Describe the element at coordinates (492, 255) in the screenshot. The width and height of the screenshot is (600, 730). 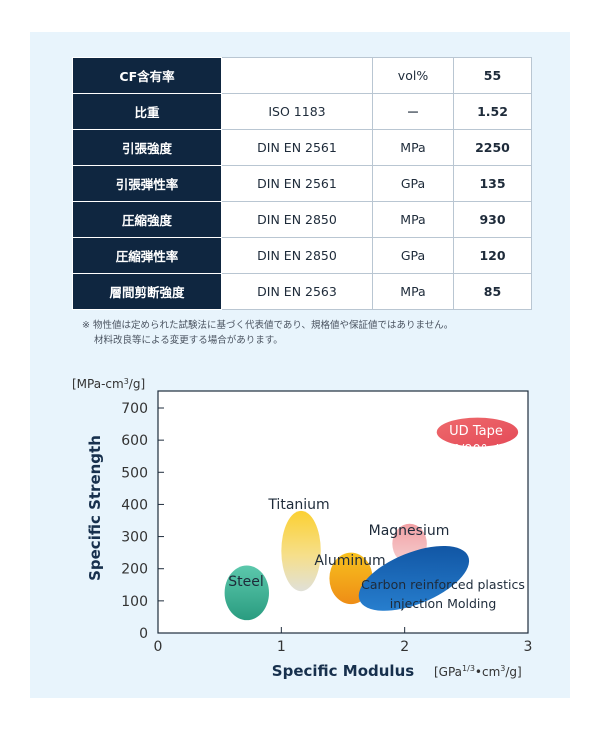
I see `value-cell: 120` at that location.